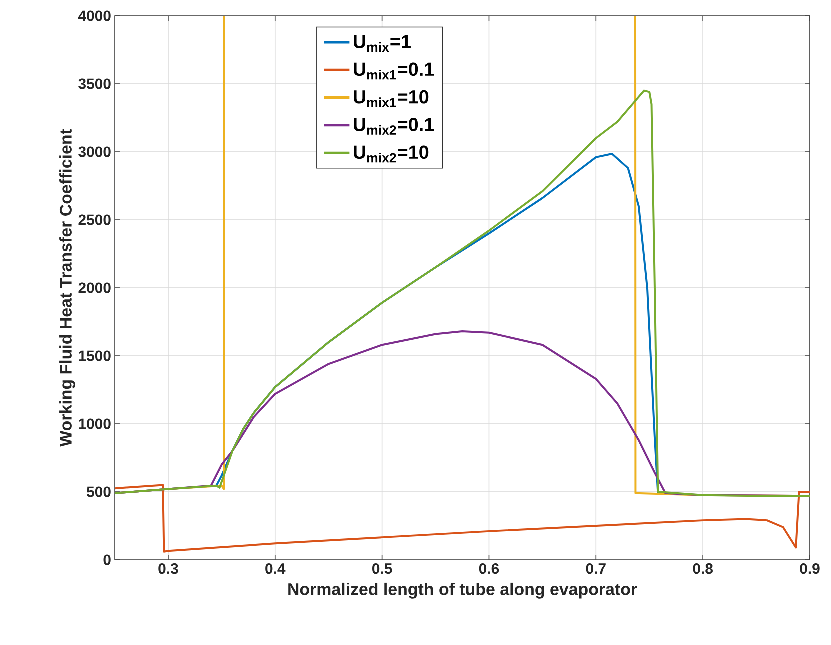 The width and height of the screenshot is (831, 645). What do you see at coordinates (382, 43) in the screenshot?
I see `legend-label: U$_{mix}$=1` at bounding box center [382, 43].